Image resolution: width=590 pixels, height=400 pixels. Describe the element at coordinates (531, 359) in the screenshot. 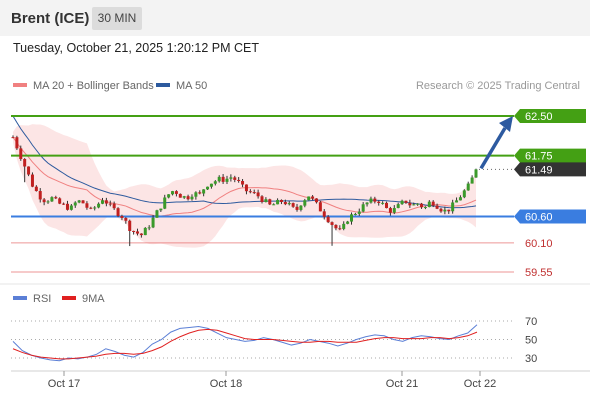

I see `rsi-tick-label: 30` at that location.